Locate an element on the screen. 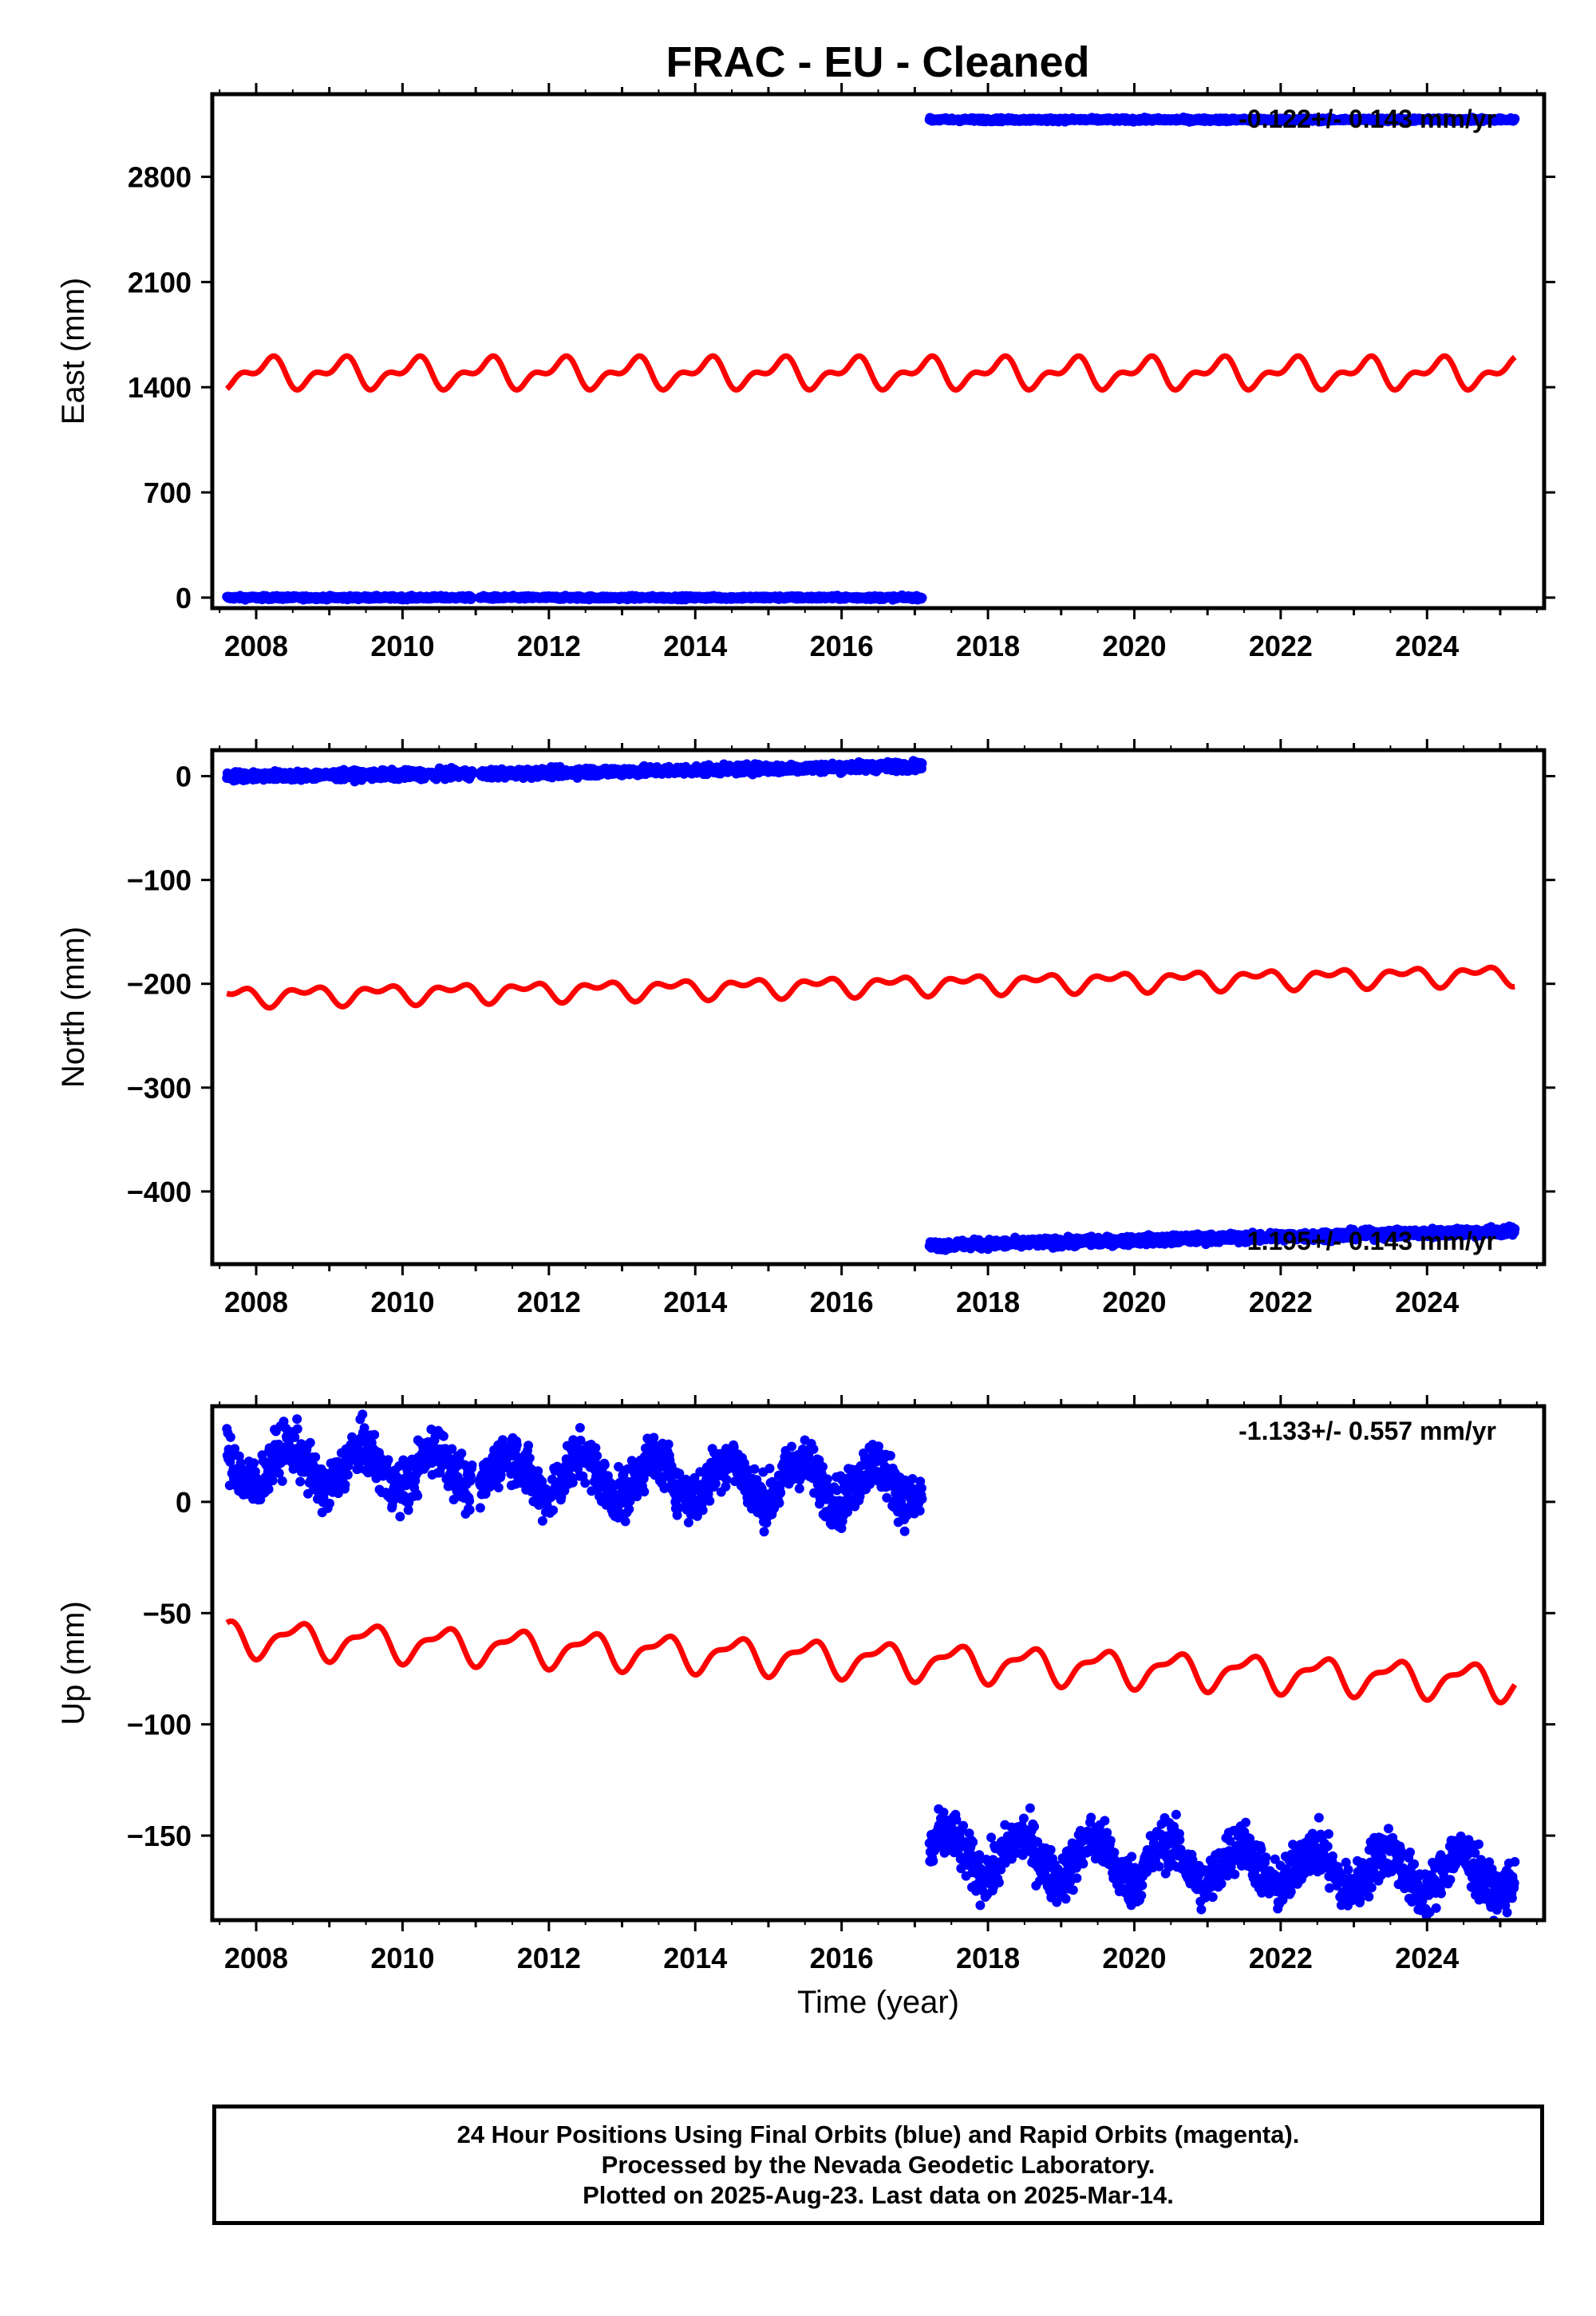  east-y-tick-label: 700 is located at coordinates (168, 492).